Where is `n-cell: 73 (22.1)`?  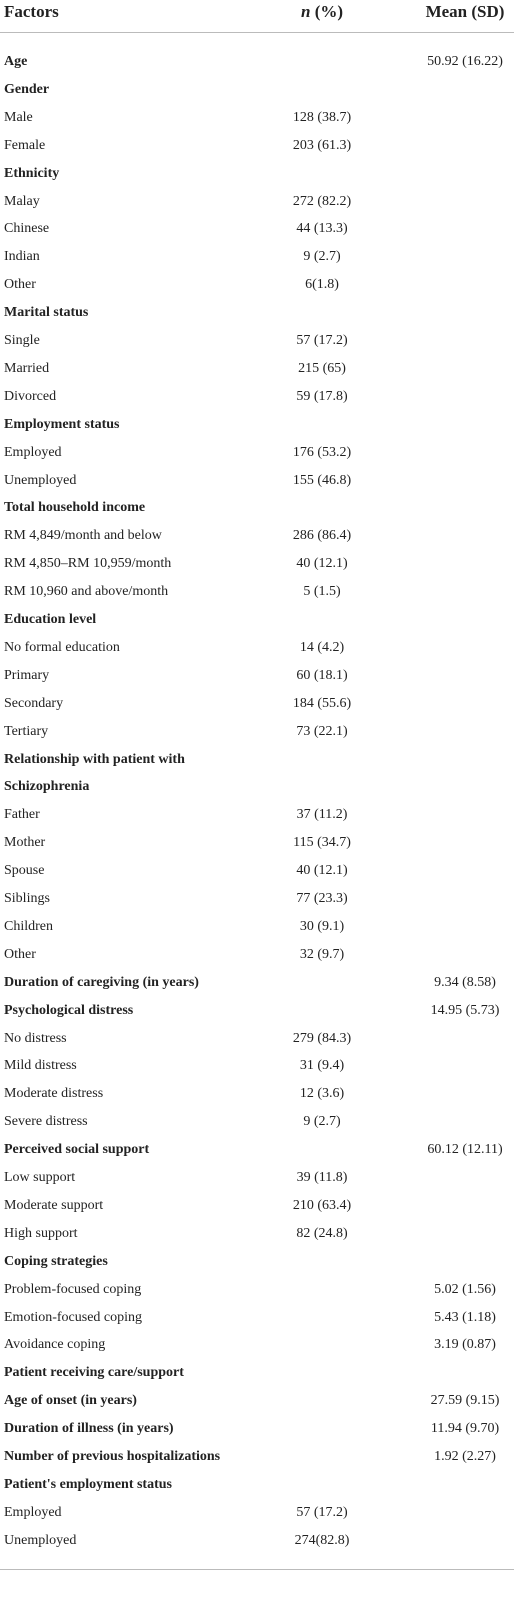
n-cell: 73 (22.1) is located at coordinates (322, 731).